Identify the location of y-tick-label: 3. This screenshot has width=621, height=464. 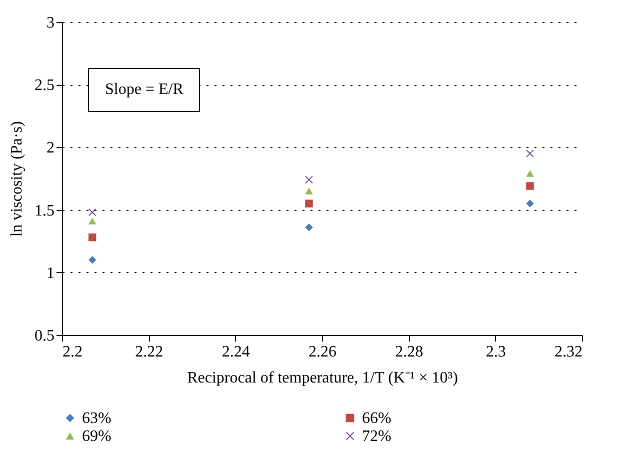
(50, 23).